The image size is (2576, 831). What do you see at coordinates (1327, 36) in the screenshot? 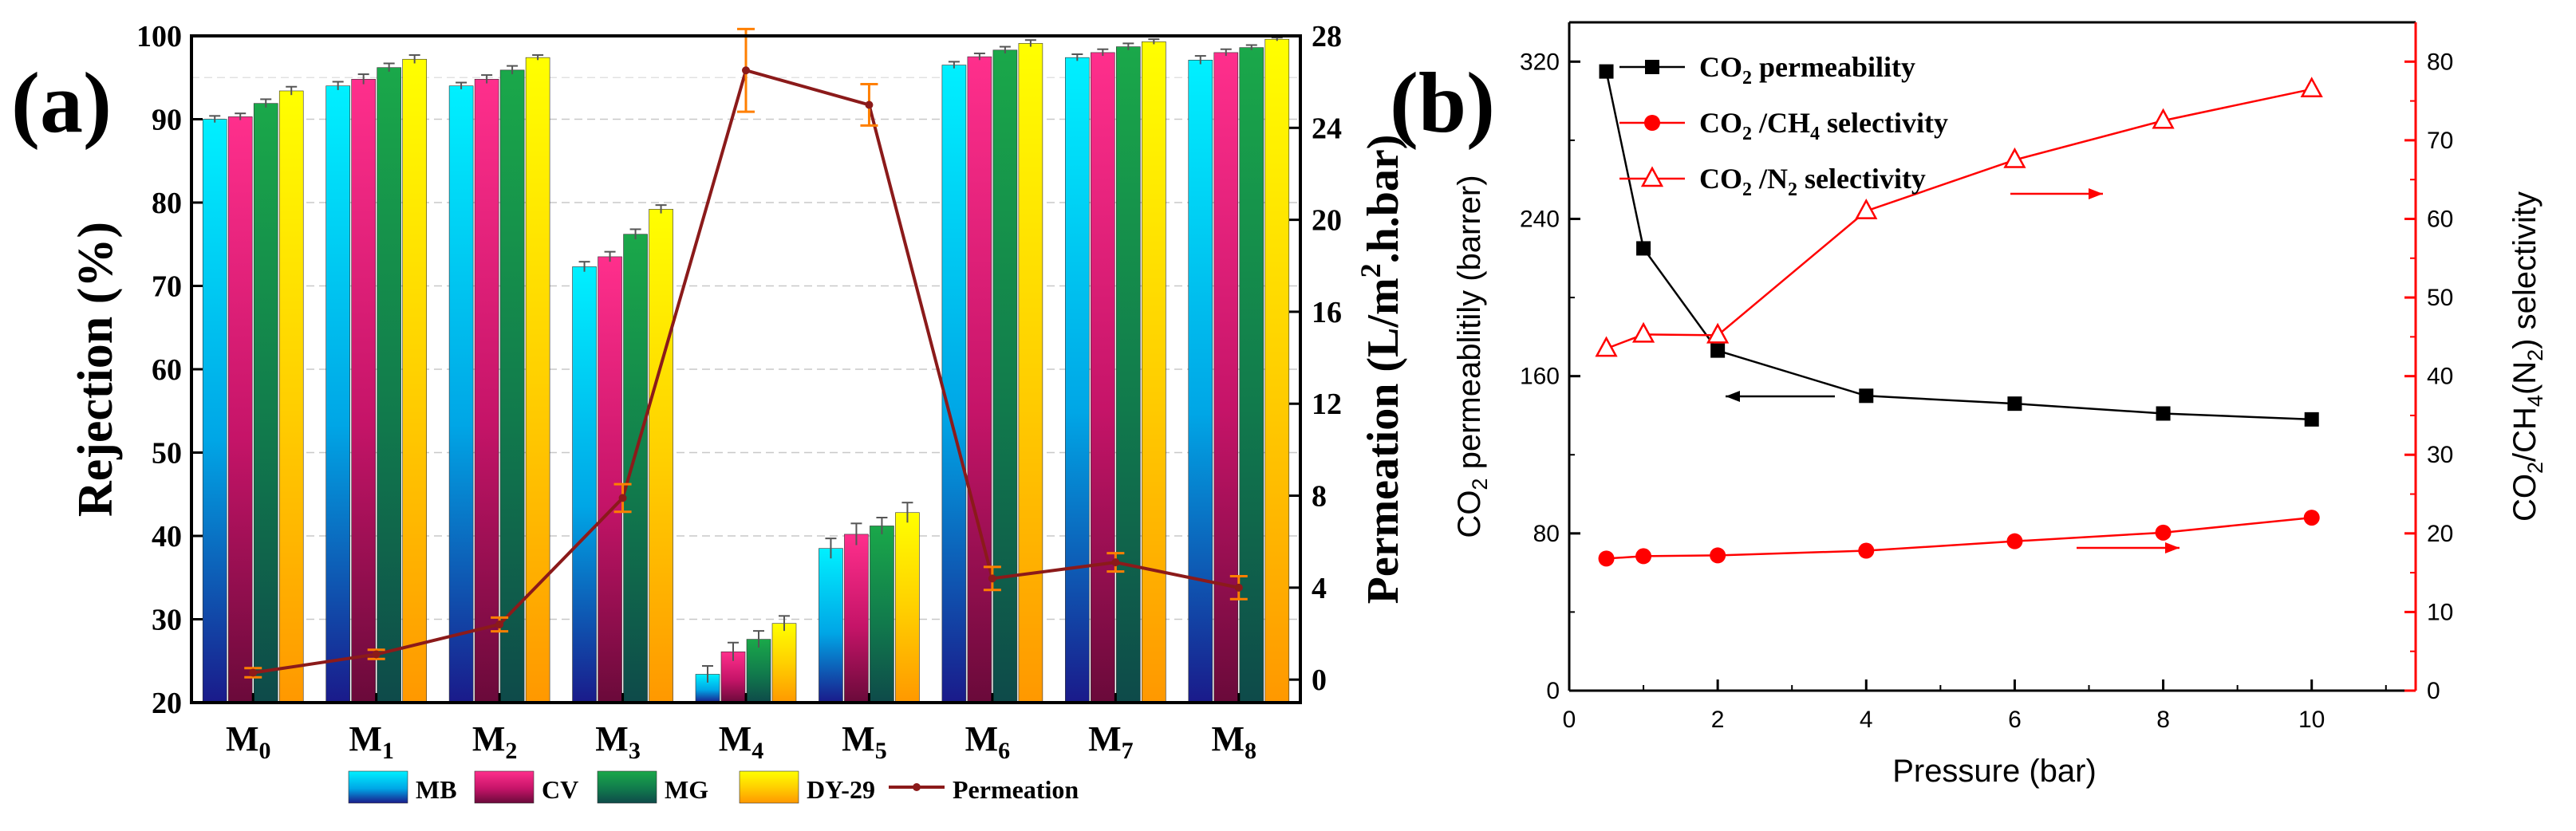
I see `panel-a-y2tick-label: 28` at bounding box center [1327, 36].